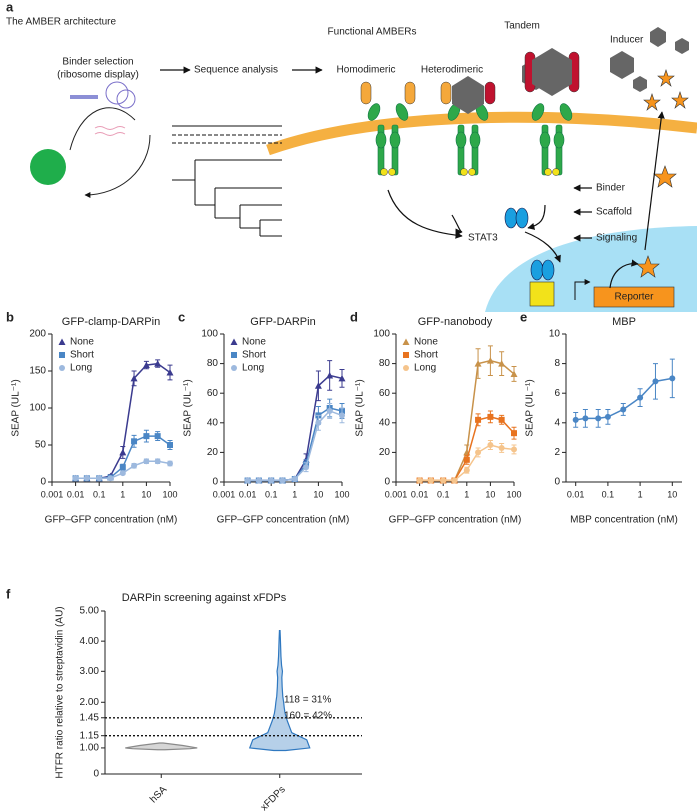 The width and height of the screenshot is (697, 812). What do you see at coordinates (366, 70) in the screenshot?
I see `type-label: Homodimeric` at bounding box center [366, 70].